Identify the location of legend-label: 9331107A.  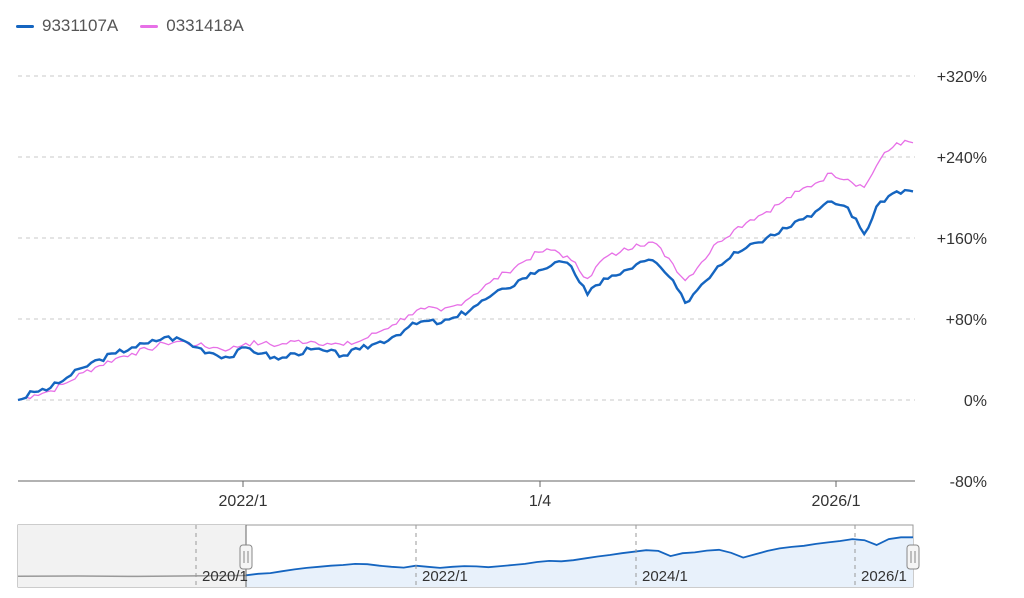
(80, 25).